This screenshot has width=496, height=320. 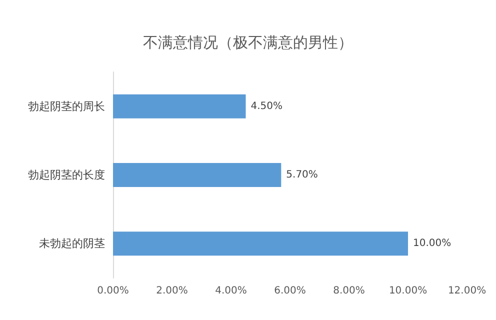 I want to click on data-label: 4.50%, so click(x=266, y=106).